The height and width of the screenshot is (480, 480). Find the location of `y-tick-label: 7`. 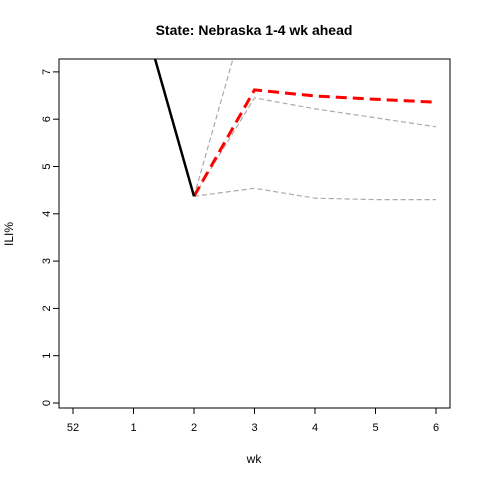

y-tick-label: 7 is located at coordinates (47, 72).